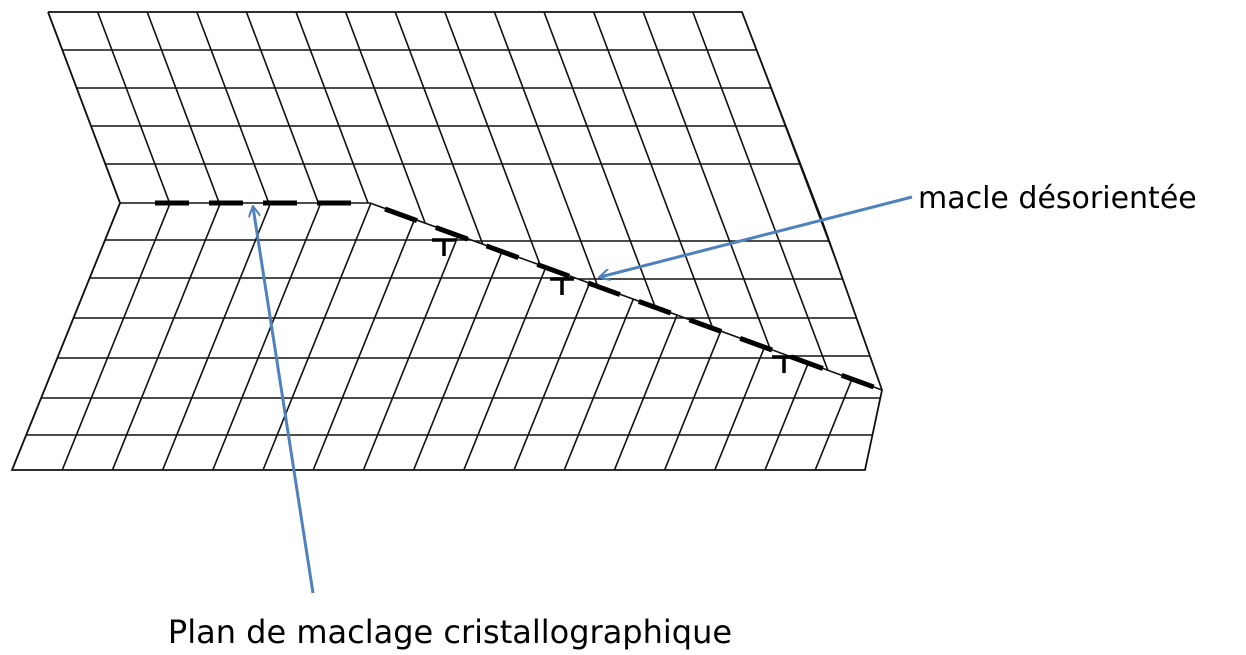 This screenshot has height=655, width=1246. I want to click on label: Plan de maclage cristallographique, so click(450, 632).